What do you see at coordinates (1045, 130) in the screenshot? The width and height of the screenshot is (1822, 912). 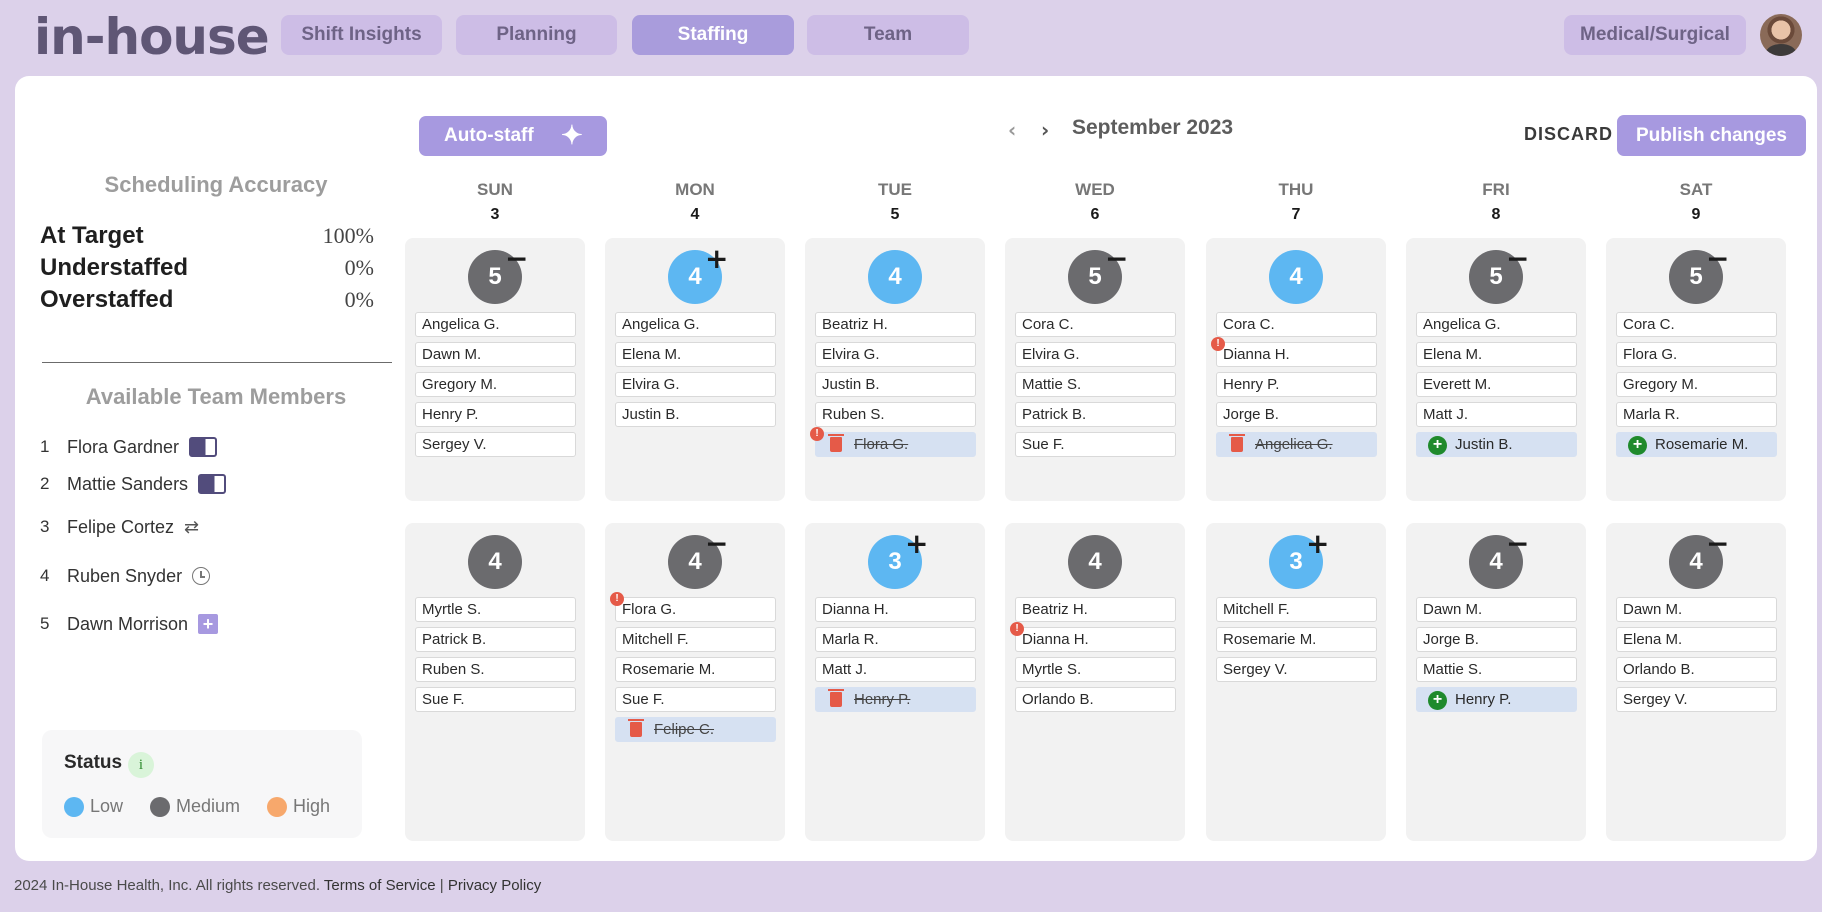 I see `chevron-right-icon: ›` at bounding box center [1045, 130].